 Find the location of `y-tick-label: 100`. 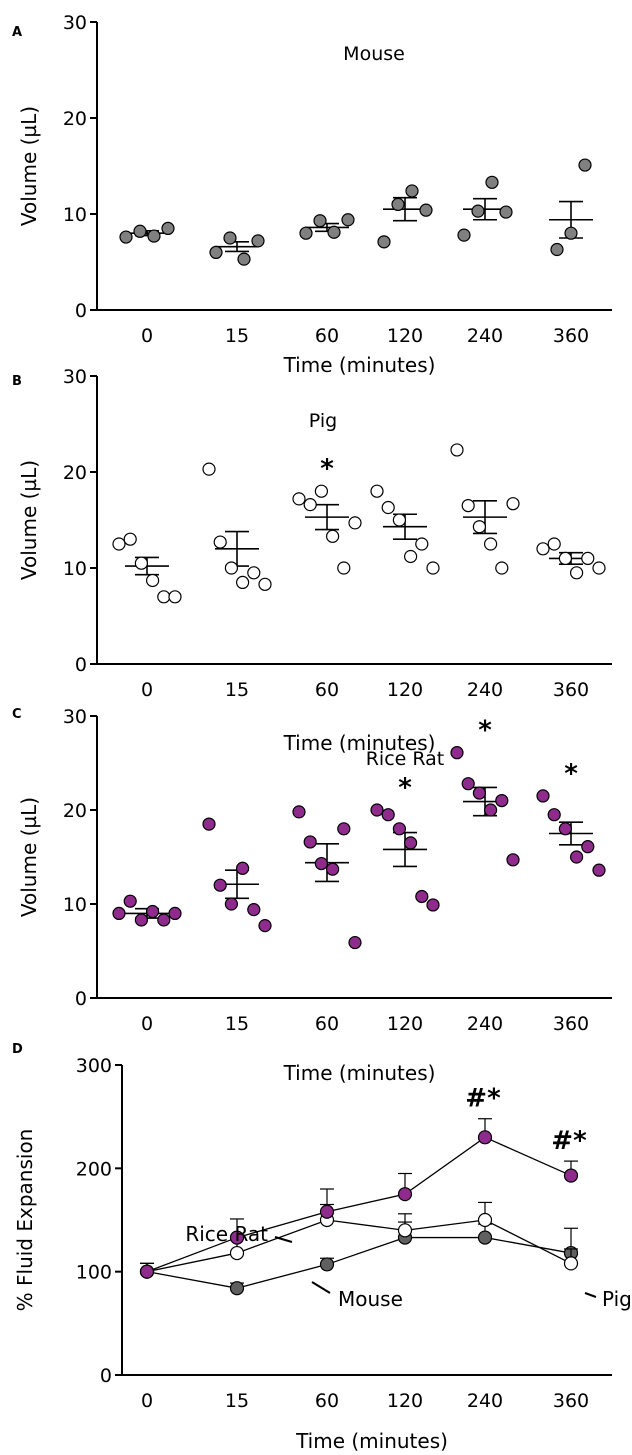

y-tick-label: 100 is located at coordinates (94, 1273).